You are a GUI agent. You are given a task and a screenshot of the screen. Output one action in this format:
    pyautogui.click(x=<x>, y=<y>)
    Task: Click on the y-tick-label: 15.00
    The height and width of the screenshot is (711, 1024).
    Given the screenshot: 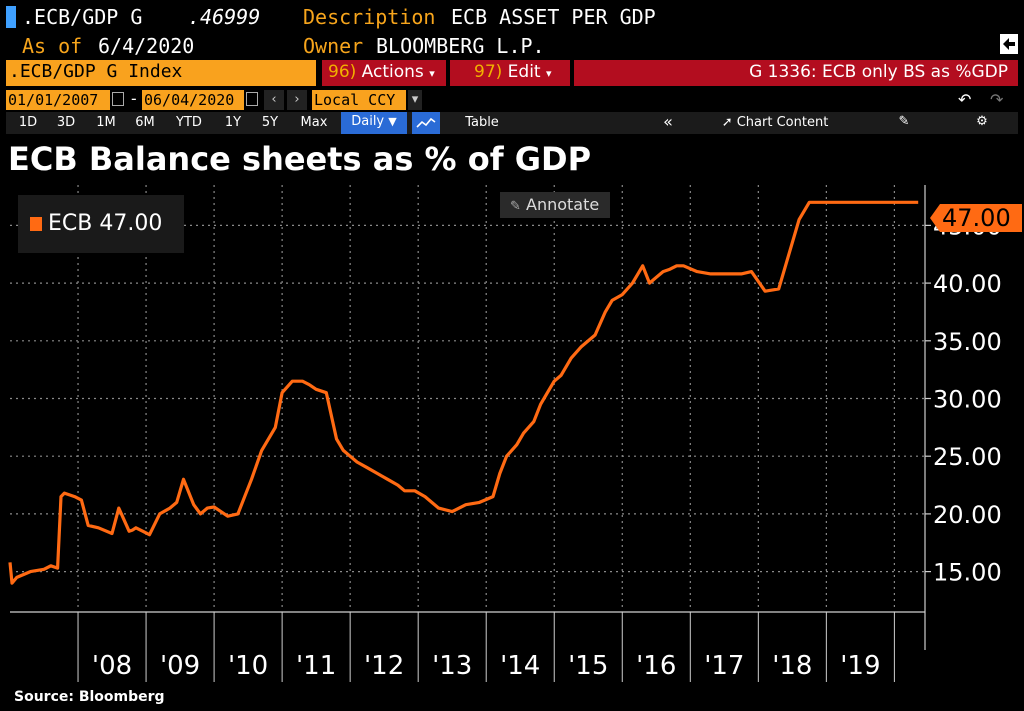 What is the action you would take?
    pyautogui.click(x=967, y=573)
    